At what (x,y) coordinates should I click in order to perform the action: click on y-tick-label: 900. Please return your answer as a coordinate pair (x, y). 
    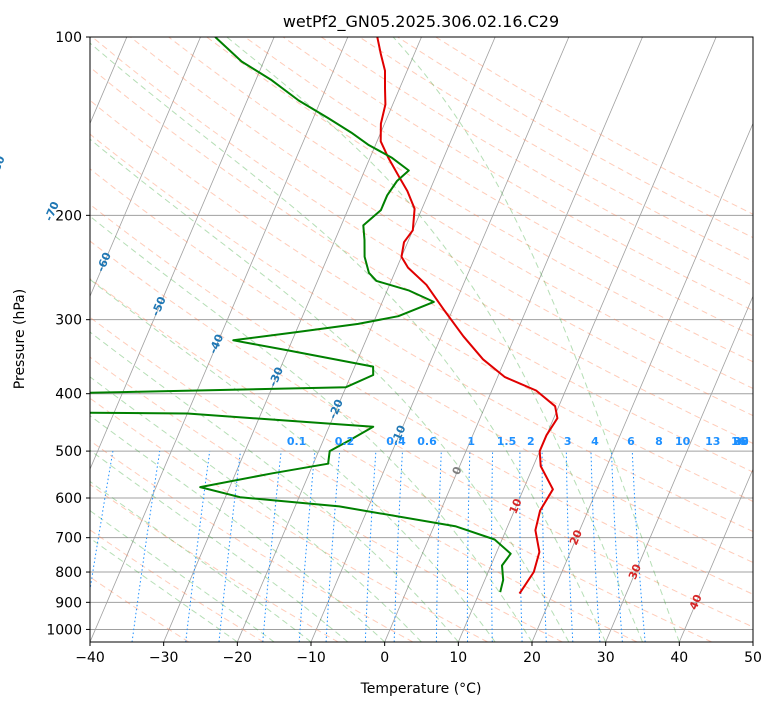
    Looking at the image, I should click on (68, 603).